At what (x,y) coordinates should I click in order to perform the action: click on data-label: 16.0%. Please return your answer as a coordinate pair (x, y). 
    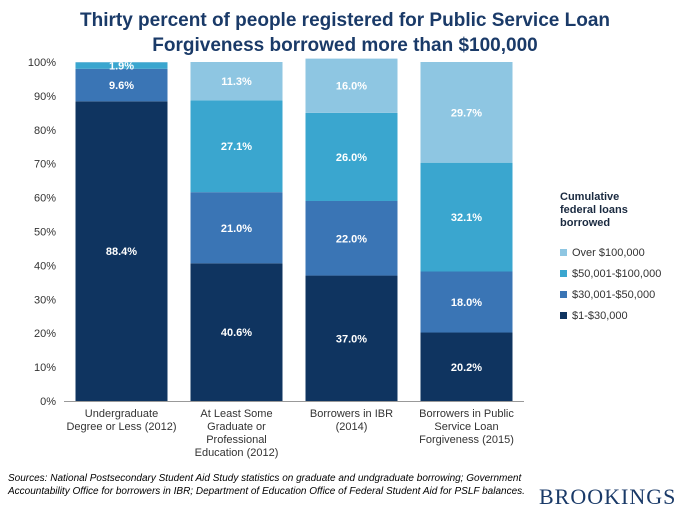
    Looking at the image, I should click on (351, 87).